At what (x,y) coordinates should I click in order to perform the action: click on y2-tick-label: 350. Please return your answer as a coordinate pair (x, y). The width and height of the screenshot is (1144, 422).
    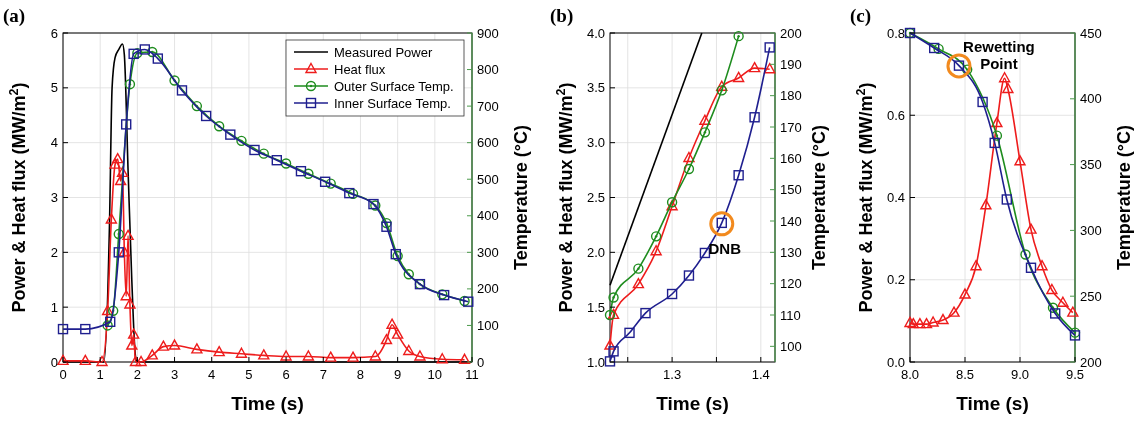
    Looking at the image, I should click on (1091, 165).